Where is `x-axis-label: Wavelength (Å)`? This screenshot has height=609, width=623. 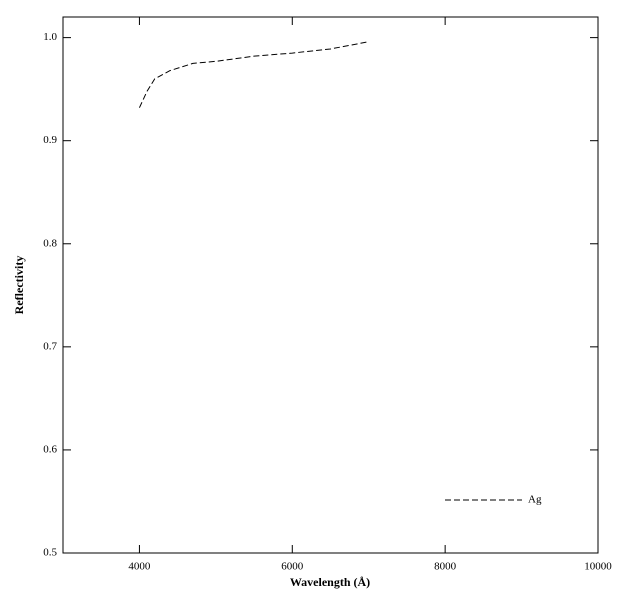 x-axis-label: Wavelength (Å) is located at coordinates (330, 582).